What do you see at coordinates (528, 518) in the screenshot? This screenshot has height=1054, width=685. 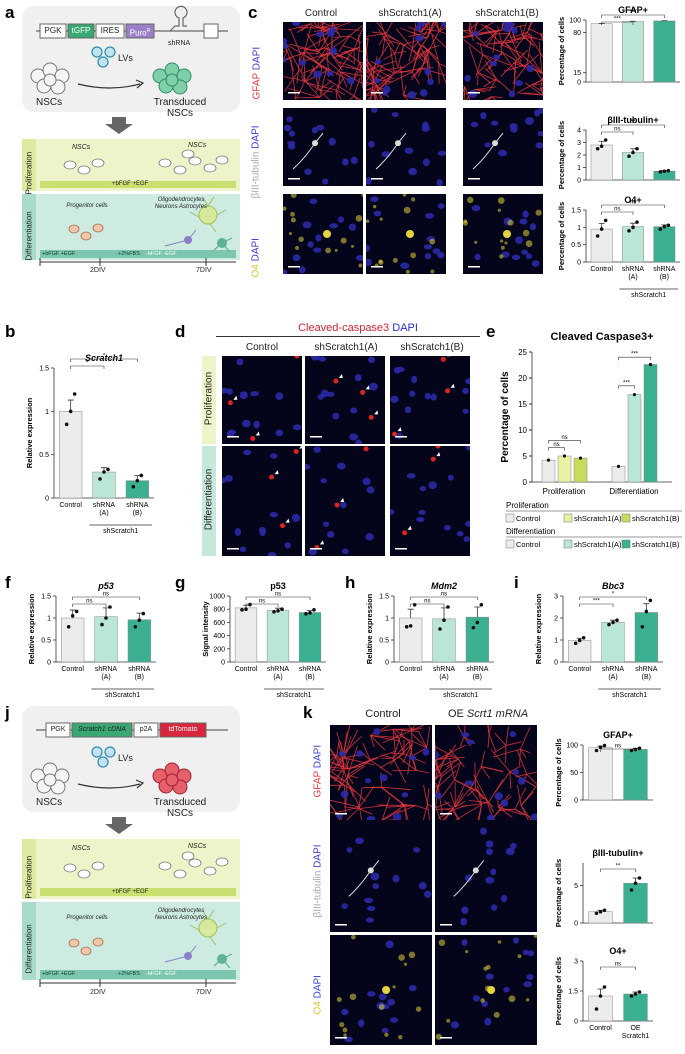 I see `legend-label: Control` at bounding box center [528, 518].